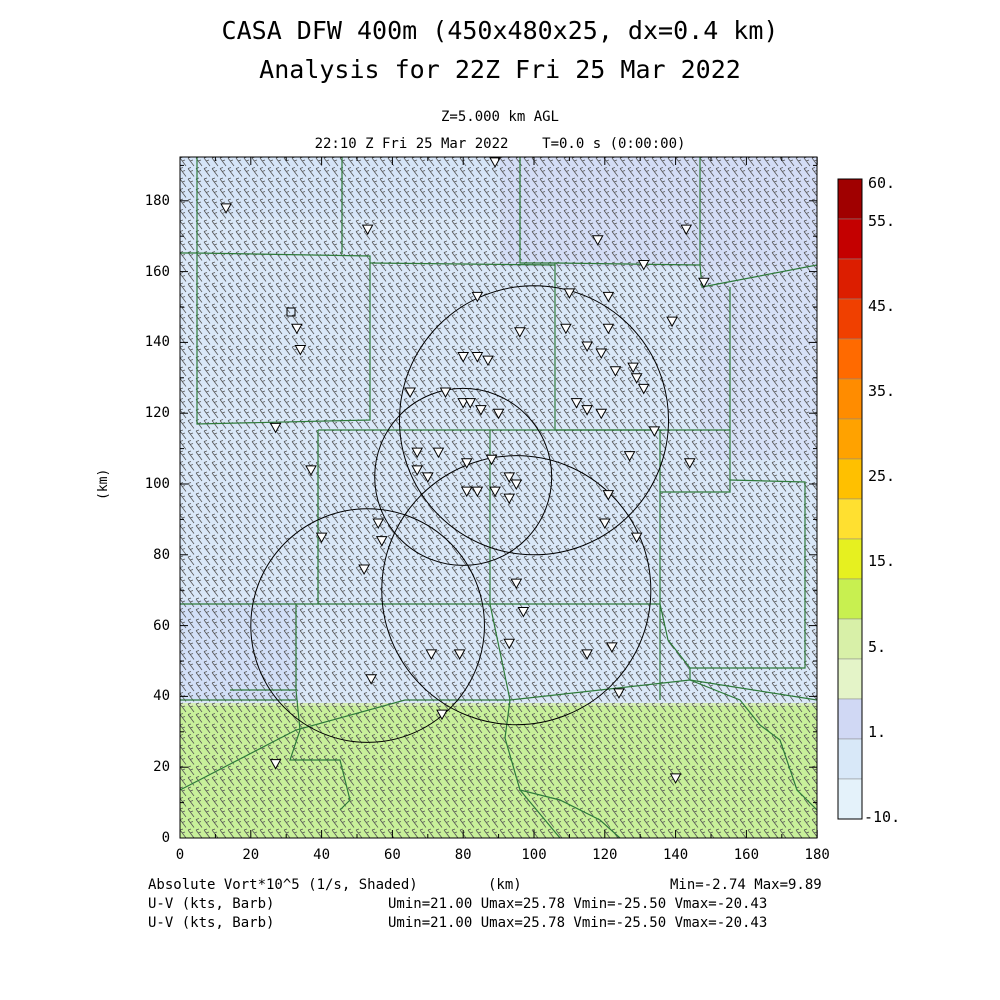 This screenshot has height=1000, width=1000. What do you see at coordinates (157, 342) in the screenshot?
I see `y-tick-label: 140` at bounding box center [157, 342].